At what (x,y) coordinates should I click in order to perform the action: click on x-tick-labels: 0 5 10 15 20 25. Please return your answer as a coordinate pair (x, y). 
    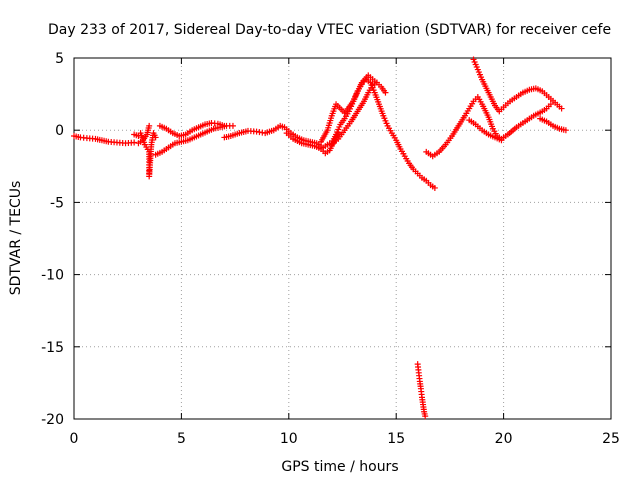
    Looking at the image, I should click on (345, 439).